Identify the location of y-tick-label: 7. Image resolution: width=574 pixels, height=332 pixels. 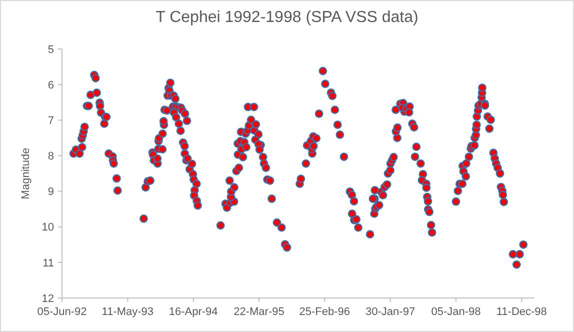
(51, 120).